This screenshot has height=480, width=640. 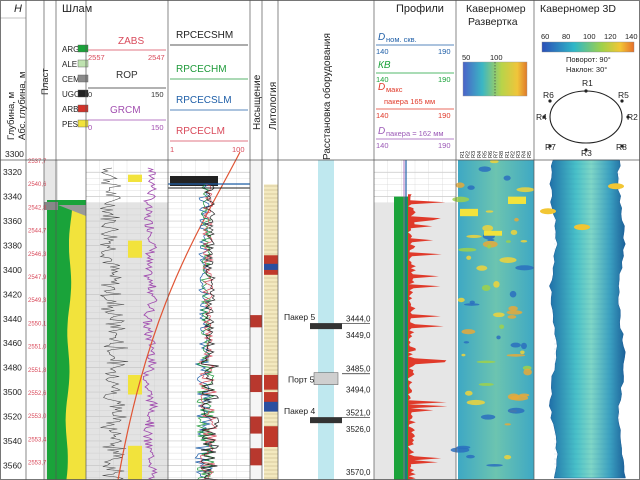 I want to click on depth-tick: 3440, so click(x=12, y=319).